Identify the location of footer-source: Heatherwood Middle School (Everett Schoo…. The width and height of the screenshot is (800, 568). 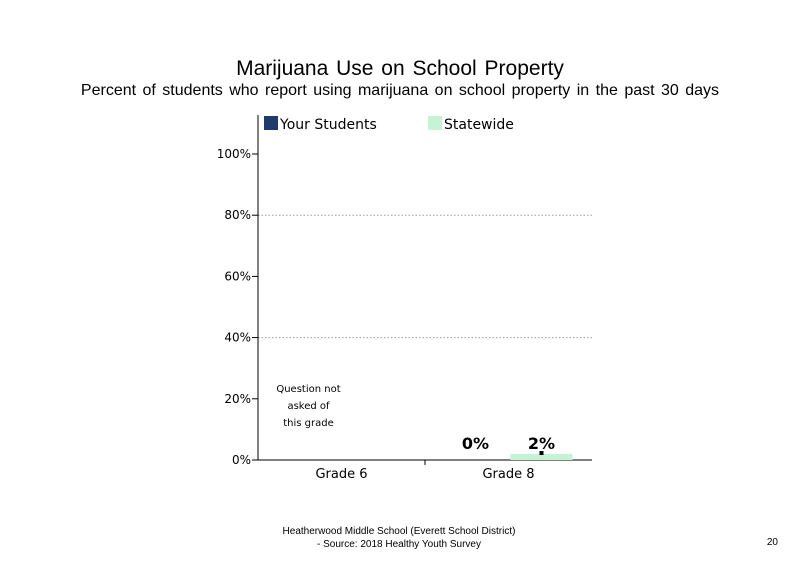
(399, 538).